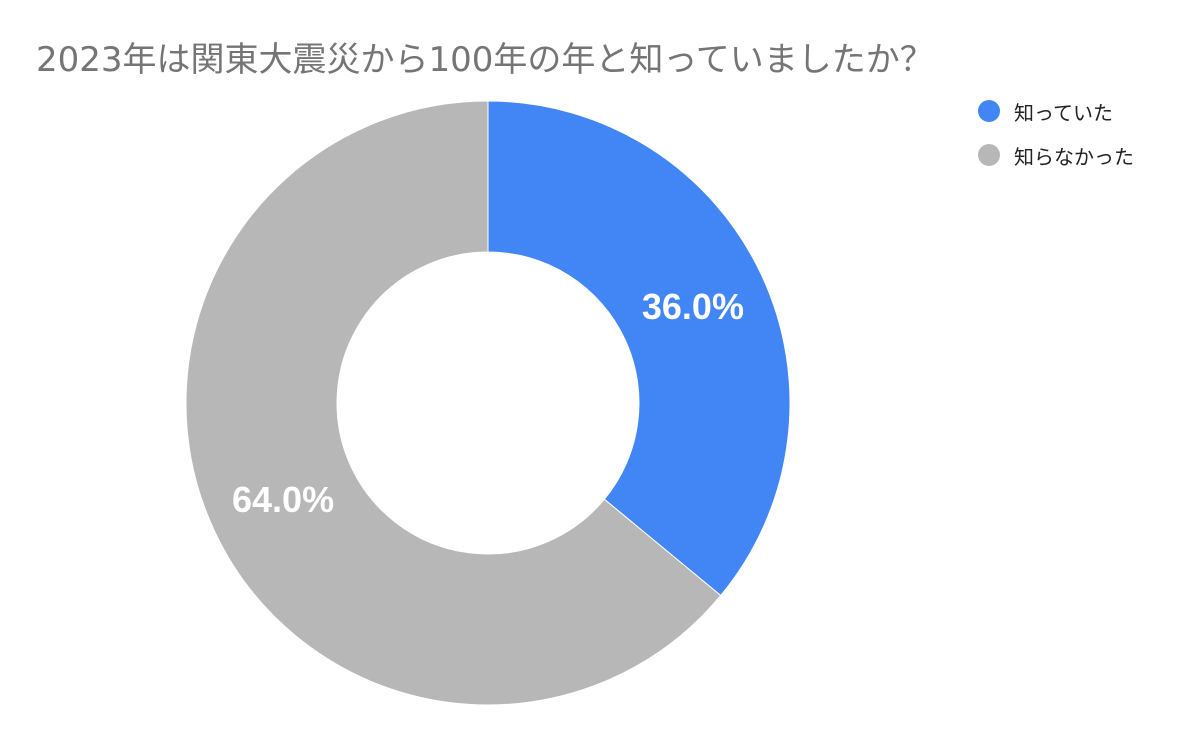 The width and height of the screenshot is (1200, 742). Describe the element at coordinates (1063, 112) in the screenshot. I see `legend-label-known: 知っていた` at that location.